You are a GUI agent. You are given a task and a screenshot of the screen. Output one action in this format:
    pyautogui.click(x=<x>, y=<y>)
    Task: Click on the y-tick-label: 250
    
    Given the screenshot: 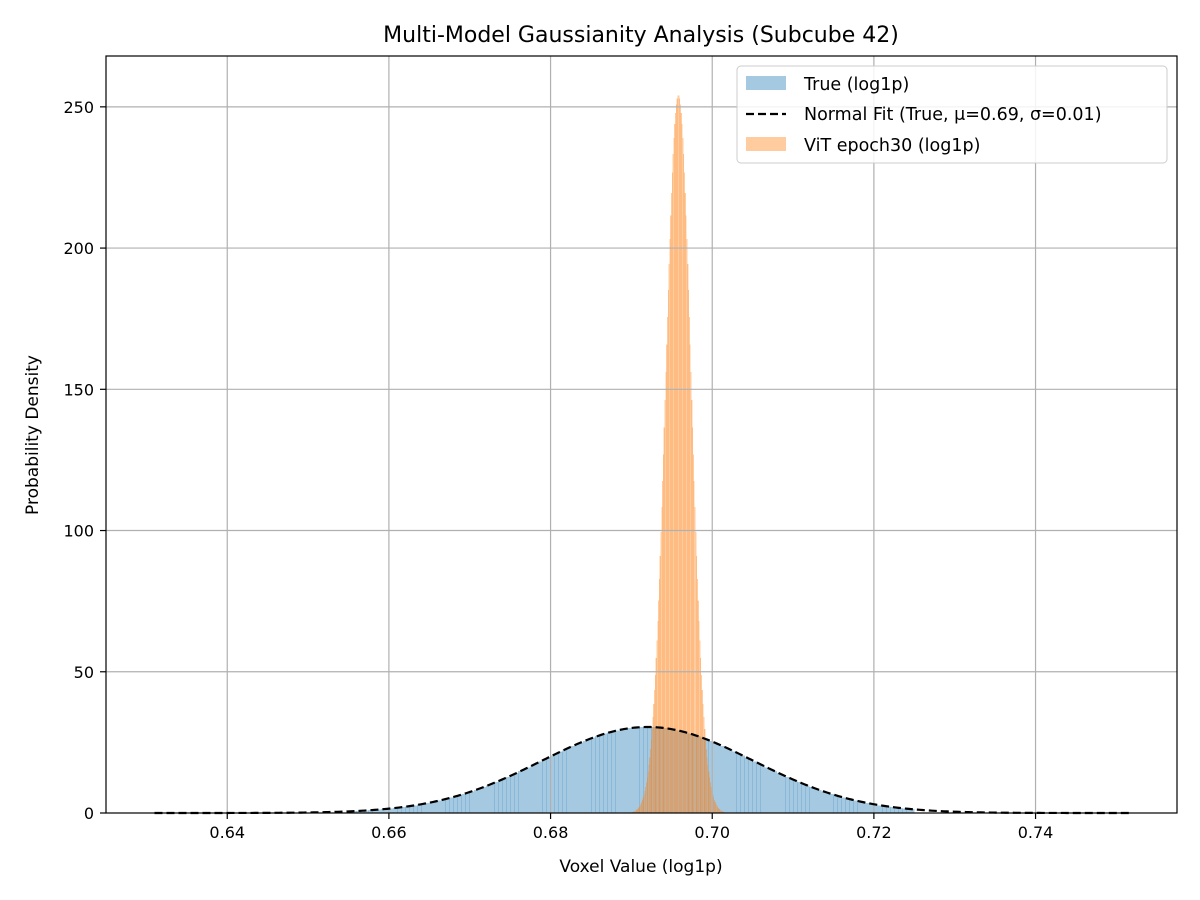 What is the action you would take?
    pyautogui.click(x=78, y=107)
    